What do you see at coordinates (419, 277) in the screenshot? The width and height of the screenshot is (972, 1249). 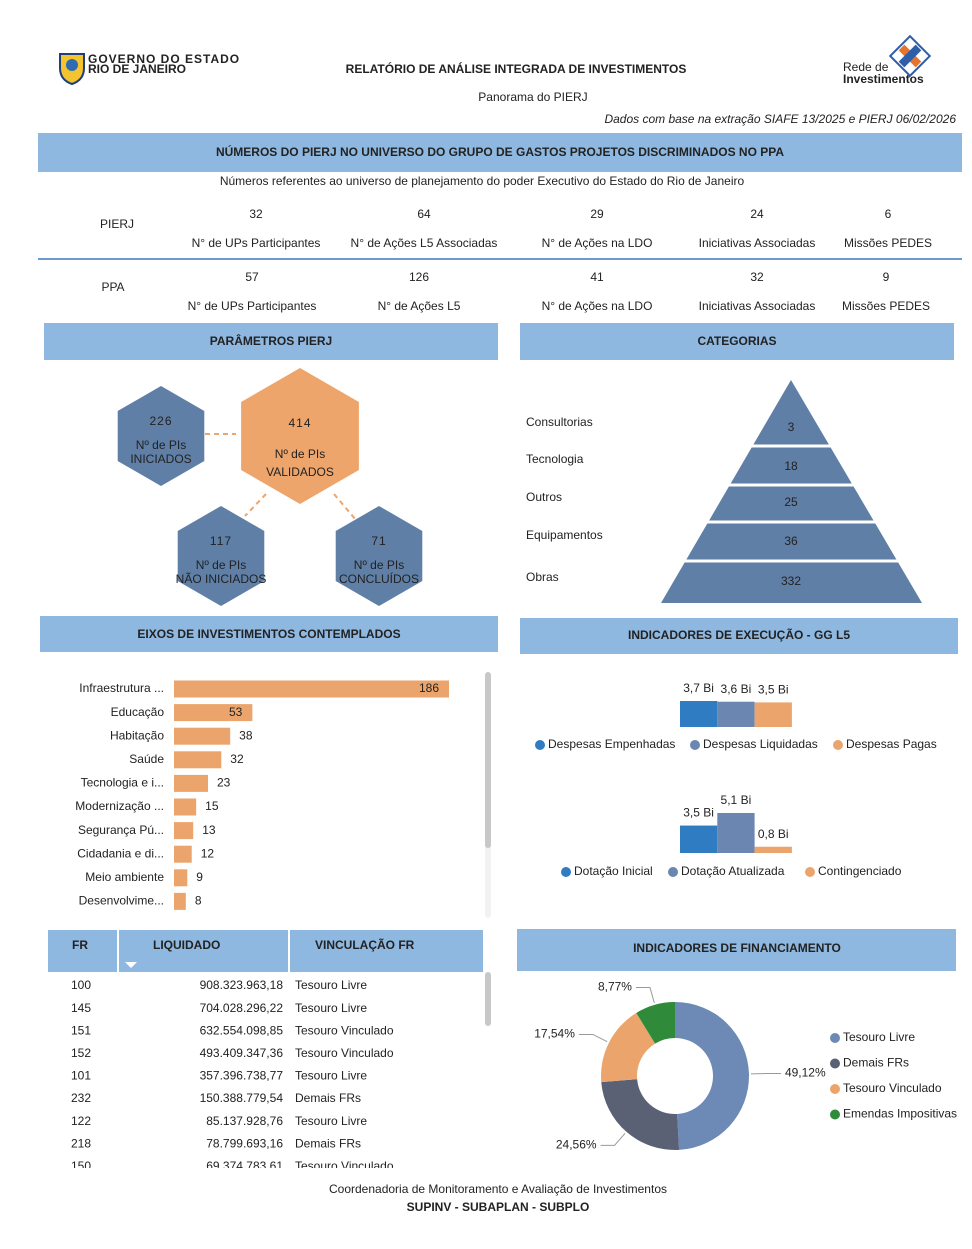 I see `metric-value: 126` at bounding box center [419, 277].